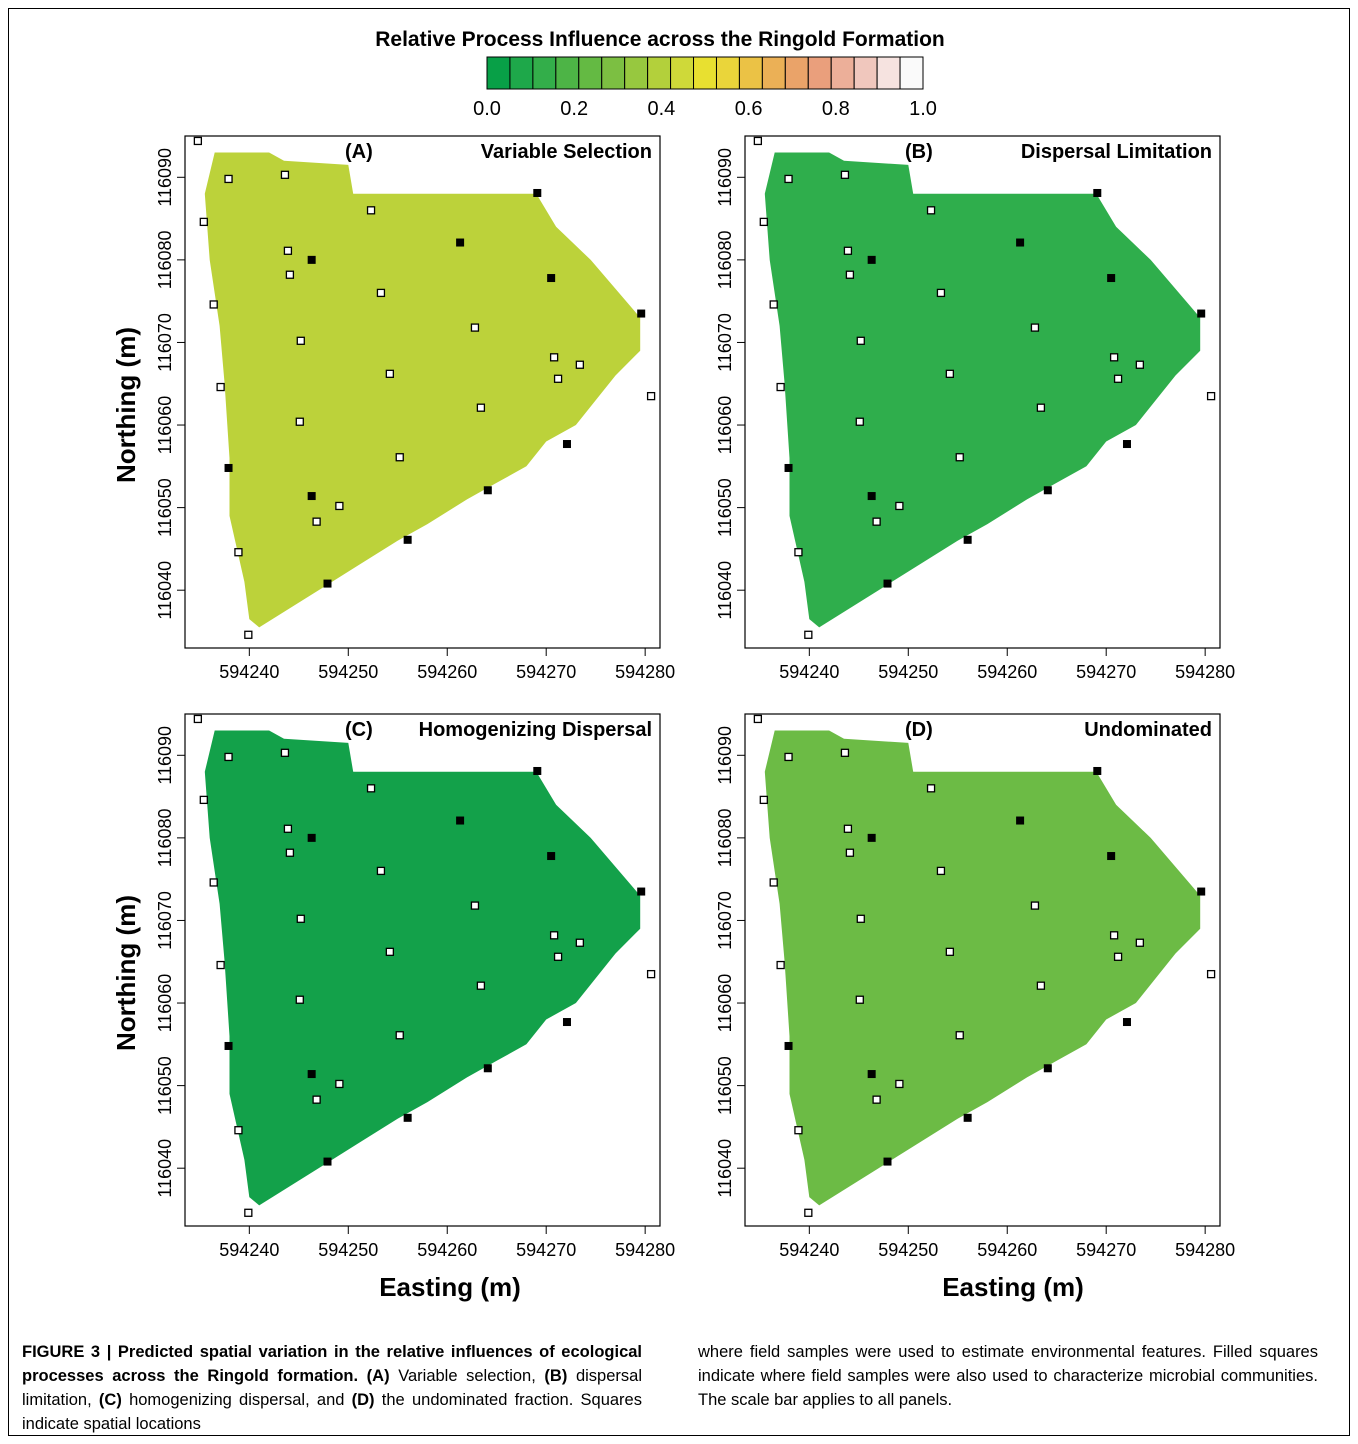  I want to click on color-scale-tick-label: 0.8, so click(835, 109).